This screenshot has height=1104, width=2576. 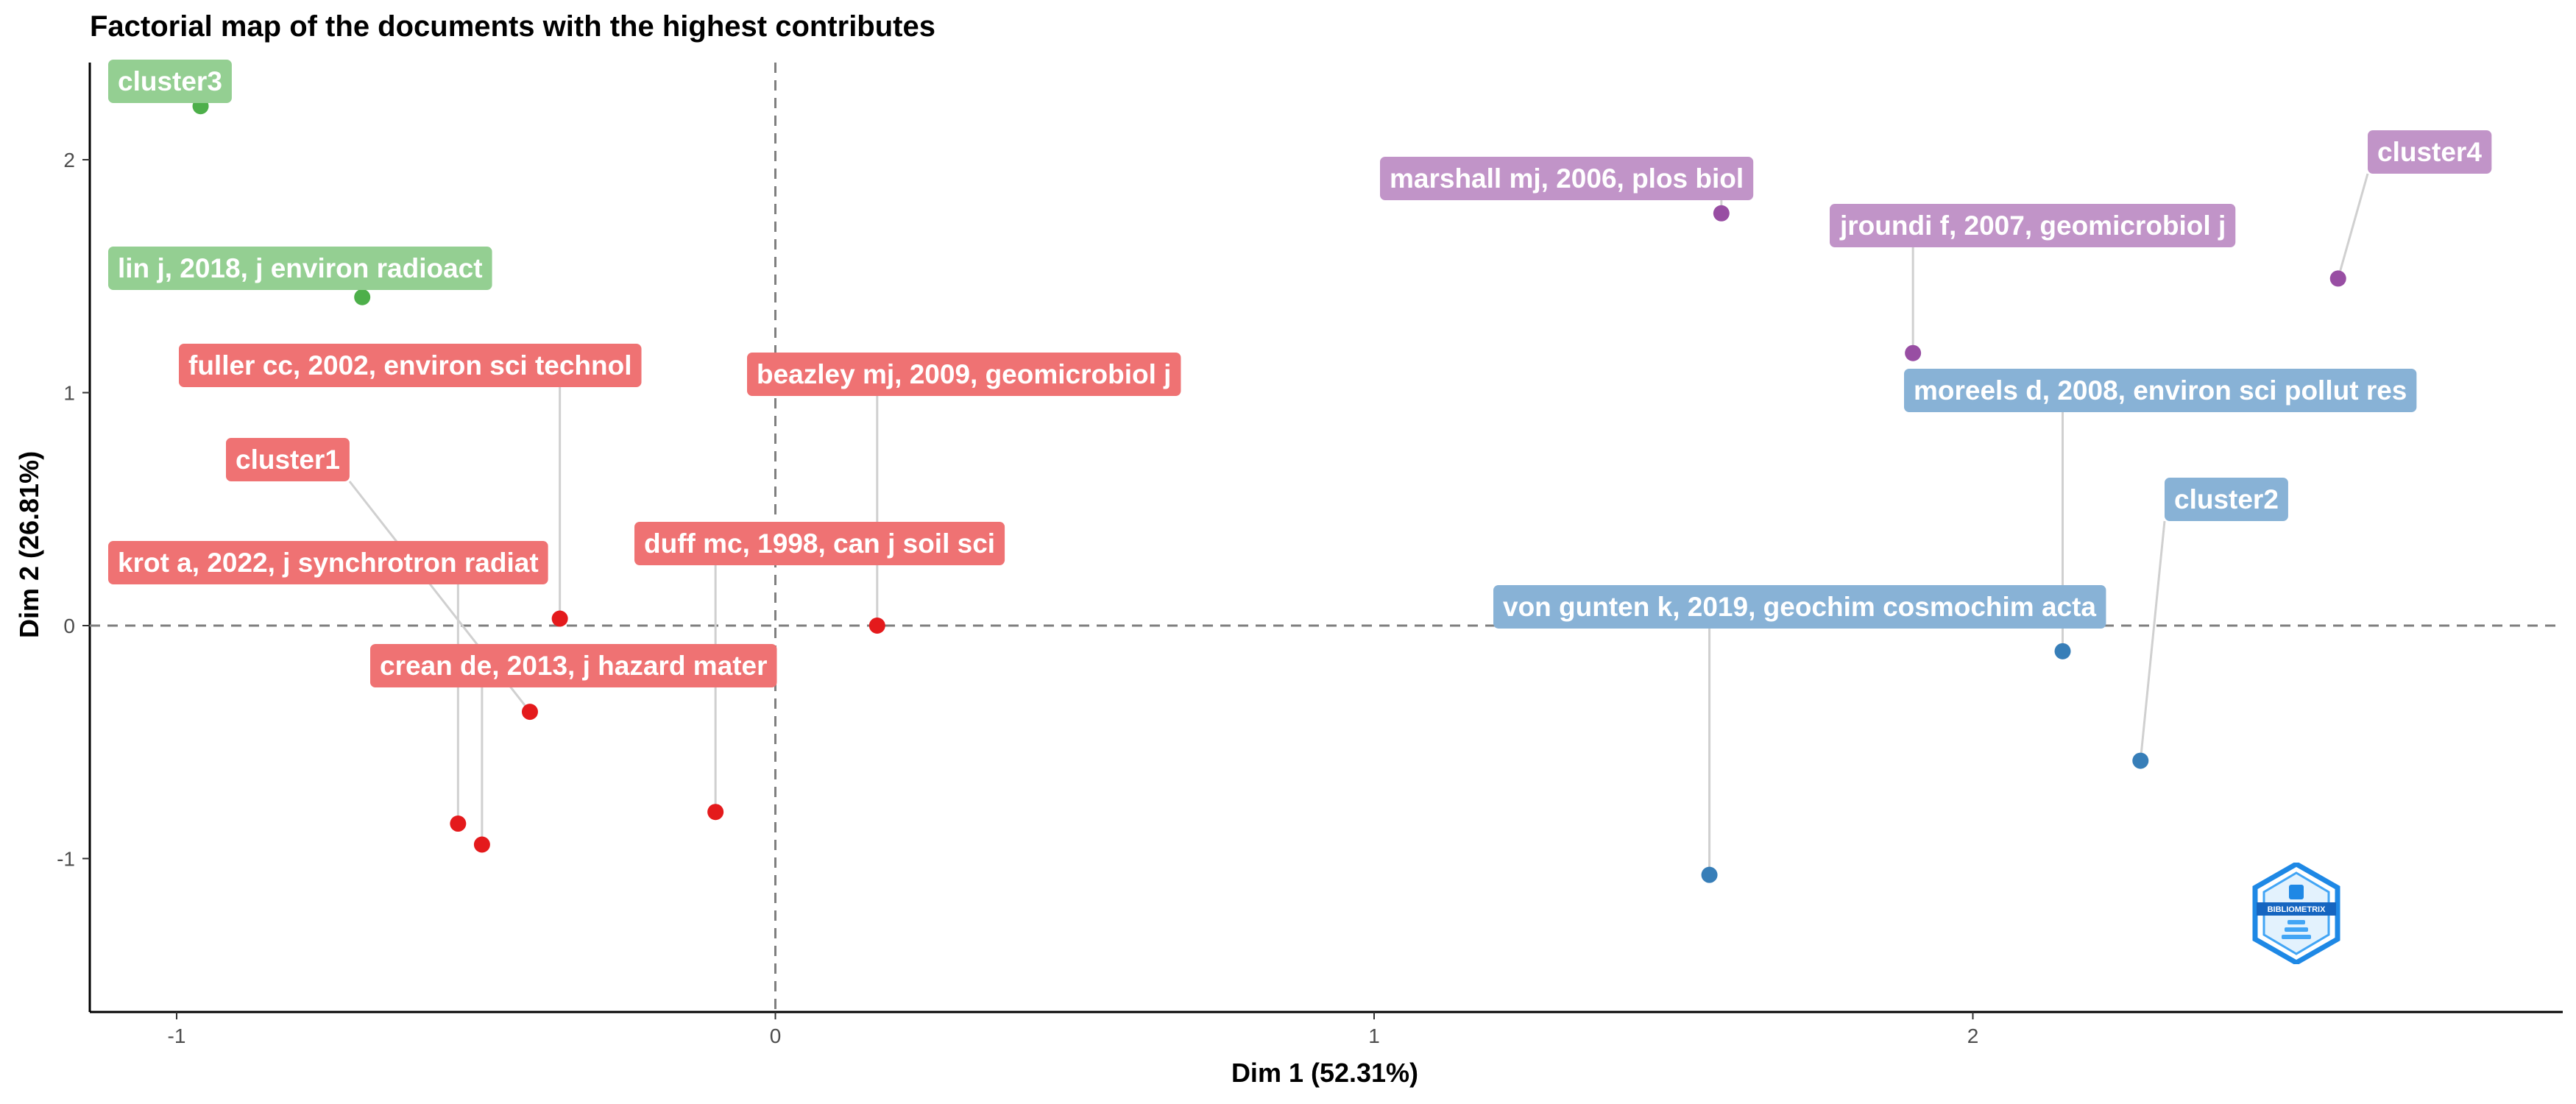 I want to click on point-label: cluster2, so click(x=2226, y=500).